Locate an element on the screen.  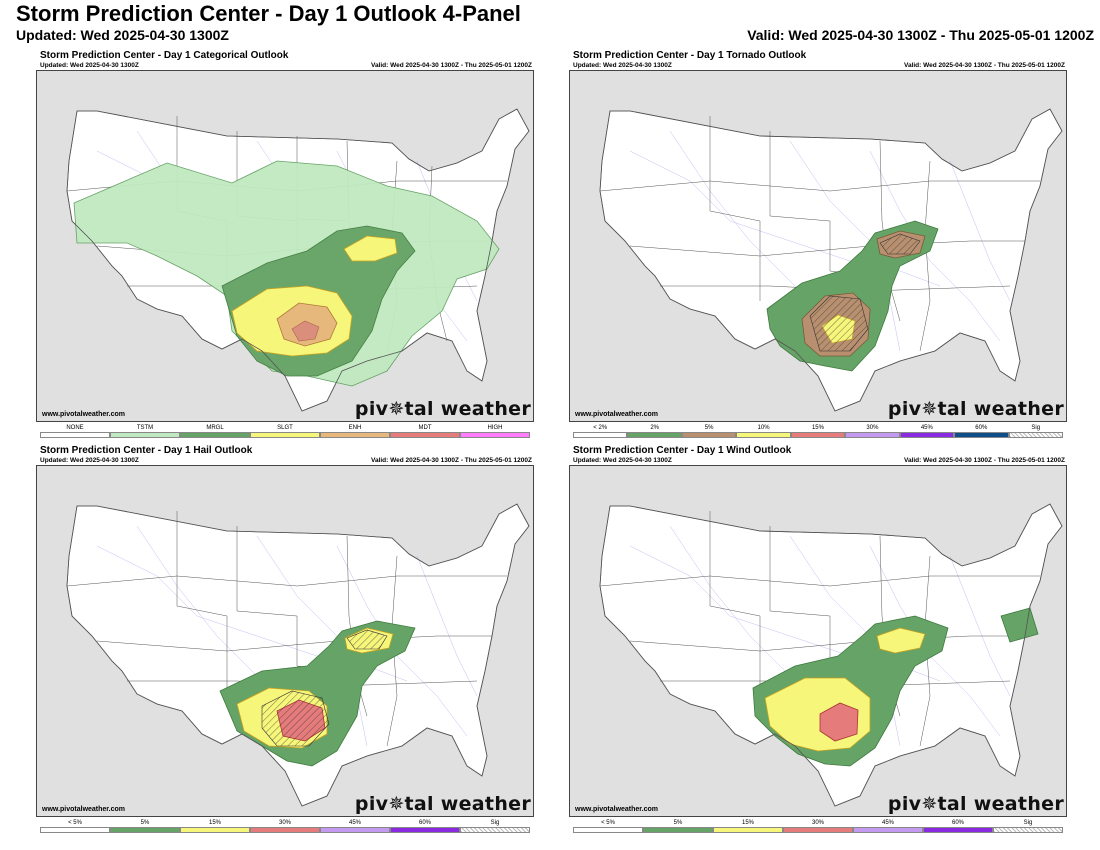
legend: < 5% 5% 15% 30% 45% 60% Sig is located at coordinates (285, 826).